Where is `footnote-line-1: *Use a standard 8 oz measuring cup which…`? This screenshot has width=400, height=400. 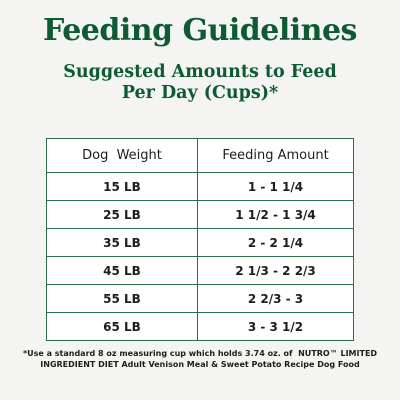 footnote-line-1: *Use a standard 8 oz measuring cup which… is located at coordinates (200, 353).